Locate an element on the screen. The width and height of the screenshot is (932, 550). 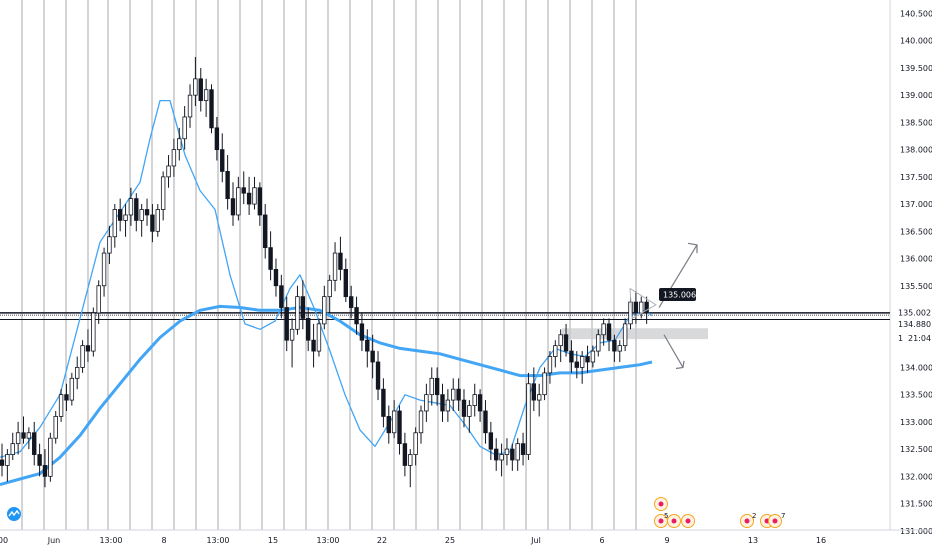
event-count: 5 is located at coordinates (666, 516).